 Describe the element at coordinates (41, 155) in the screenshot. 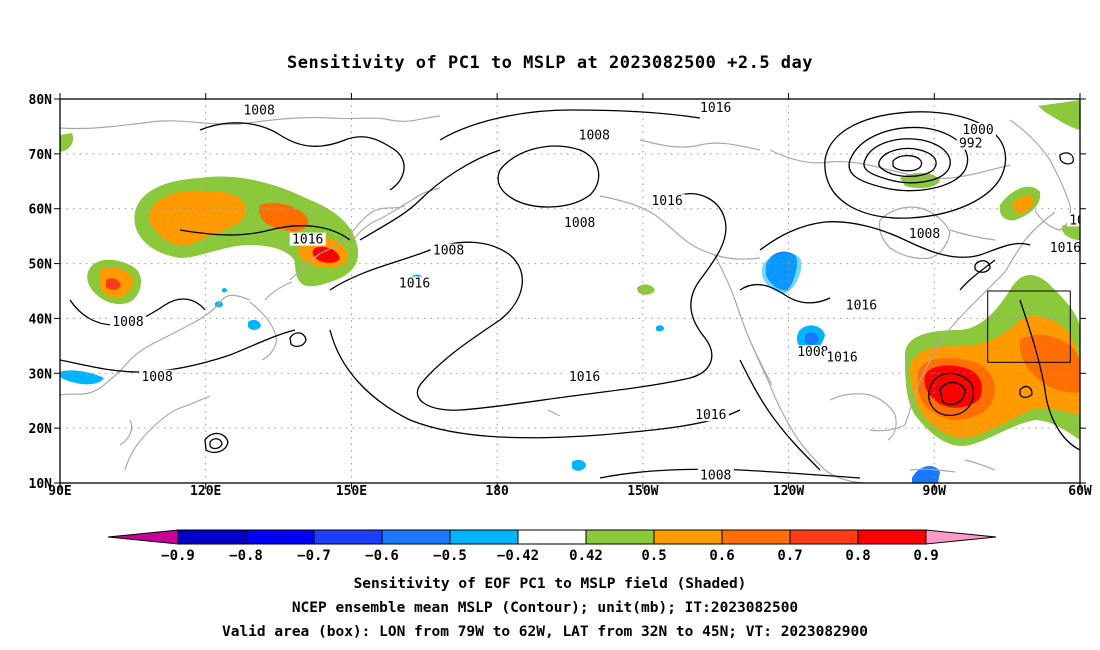

I see `lat-tick-label: 70N` at that location.